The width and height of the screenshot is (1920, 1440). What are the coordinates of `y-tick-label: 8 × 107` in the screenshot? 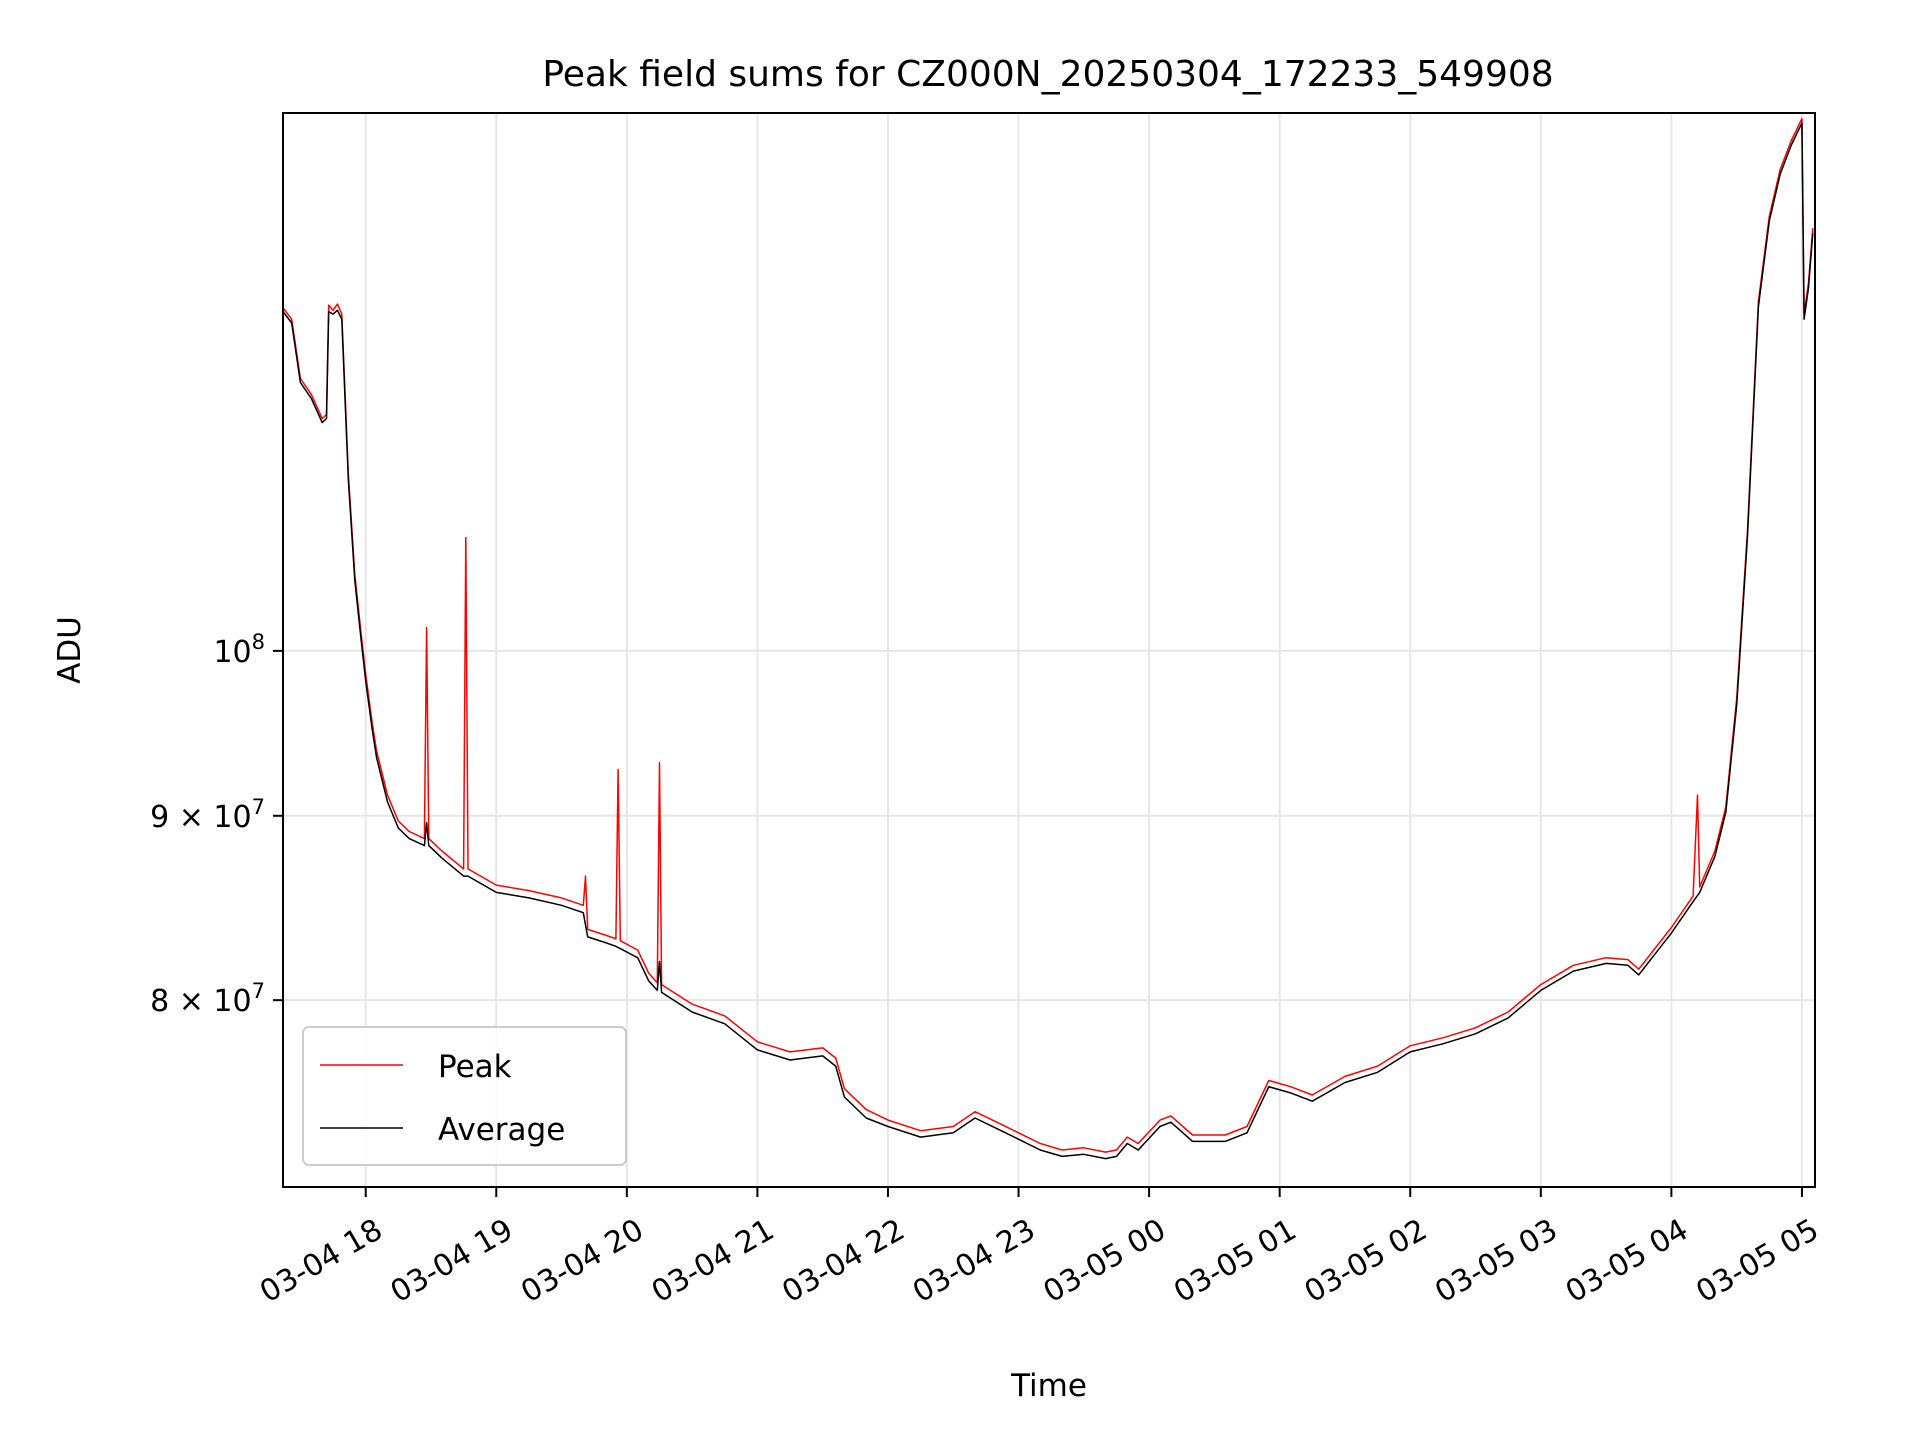 It's located at (207, 999).